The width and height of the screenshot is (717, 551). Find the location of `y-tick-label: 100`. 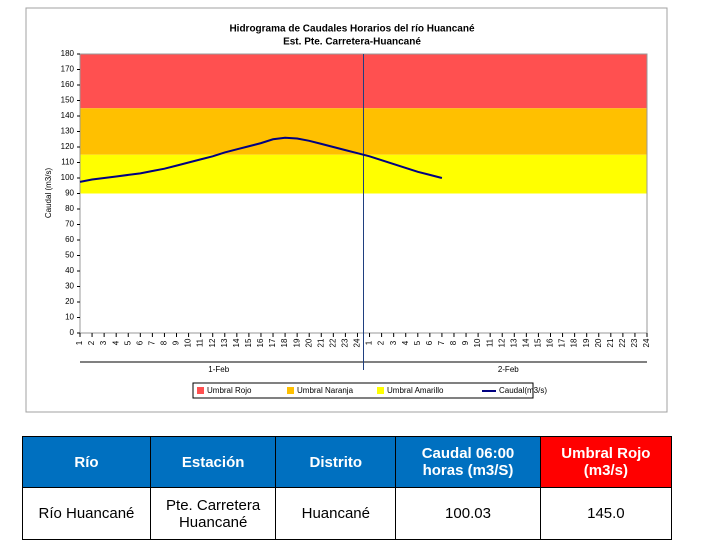

y-tick-label: 100 is located at coordinates (68, 177).